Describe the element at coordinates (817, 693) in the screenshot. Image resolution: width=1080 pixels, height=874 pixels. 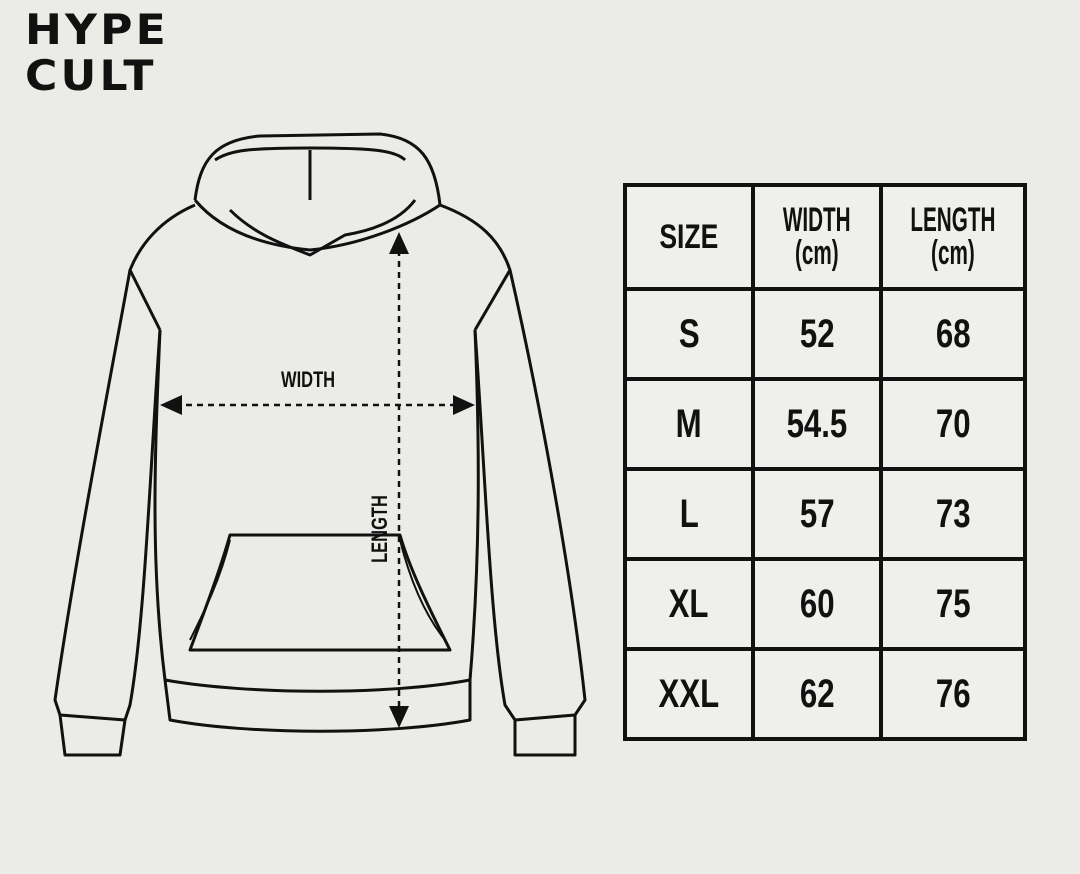
I see `width-cell: 62` at that location.